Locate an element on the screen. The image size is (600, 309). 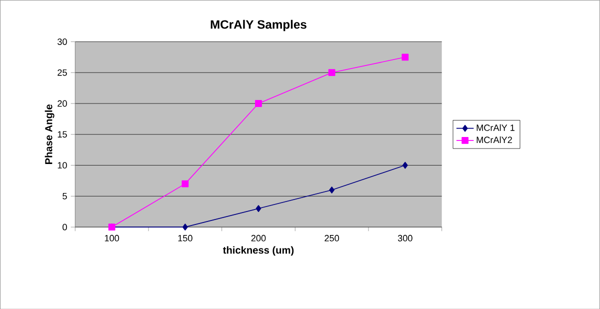
x-tick-label: 100 is located at coordinates (112, 238).